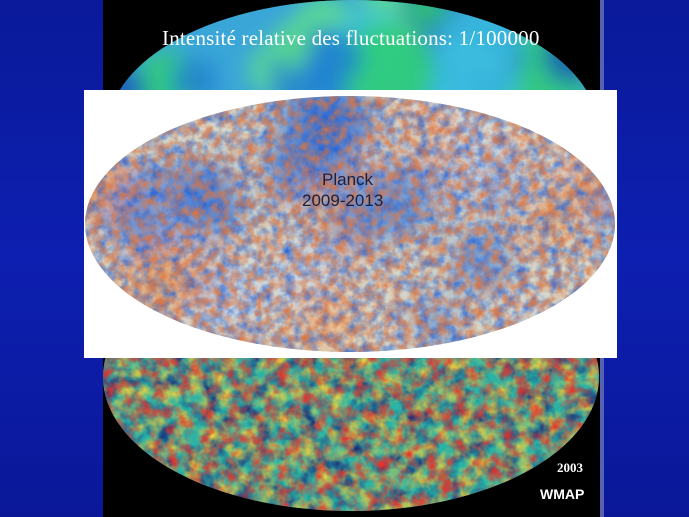  What do you see at coordinates (570, 467) in the screenshot?
I see `wmap-year: 2003` at bounding box center [570, 467].